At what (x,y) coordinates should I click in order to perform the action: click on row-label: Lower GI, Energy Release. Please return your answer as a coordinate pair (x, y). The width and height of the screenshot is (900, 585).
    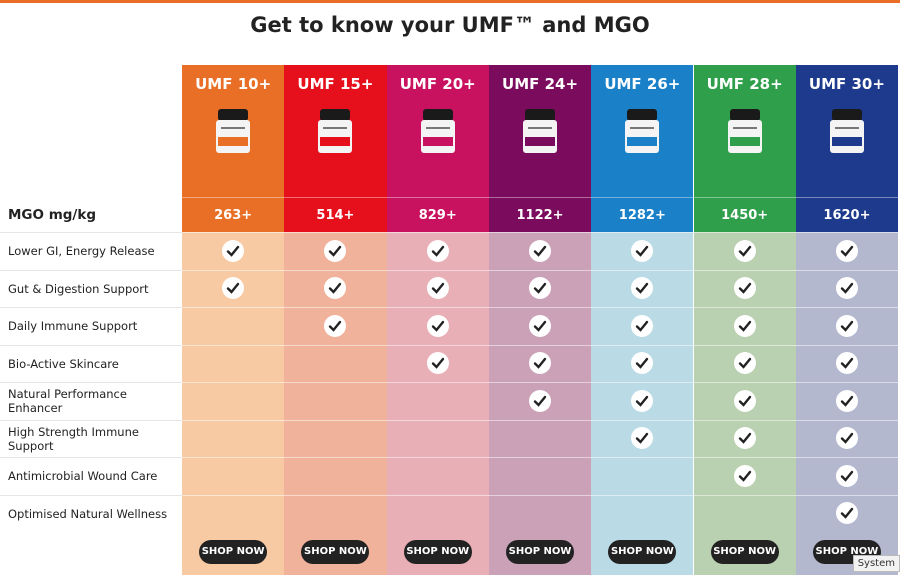
    Looking at the image, I should click on (91, 251).